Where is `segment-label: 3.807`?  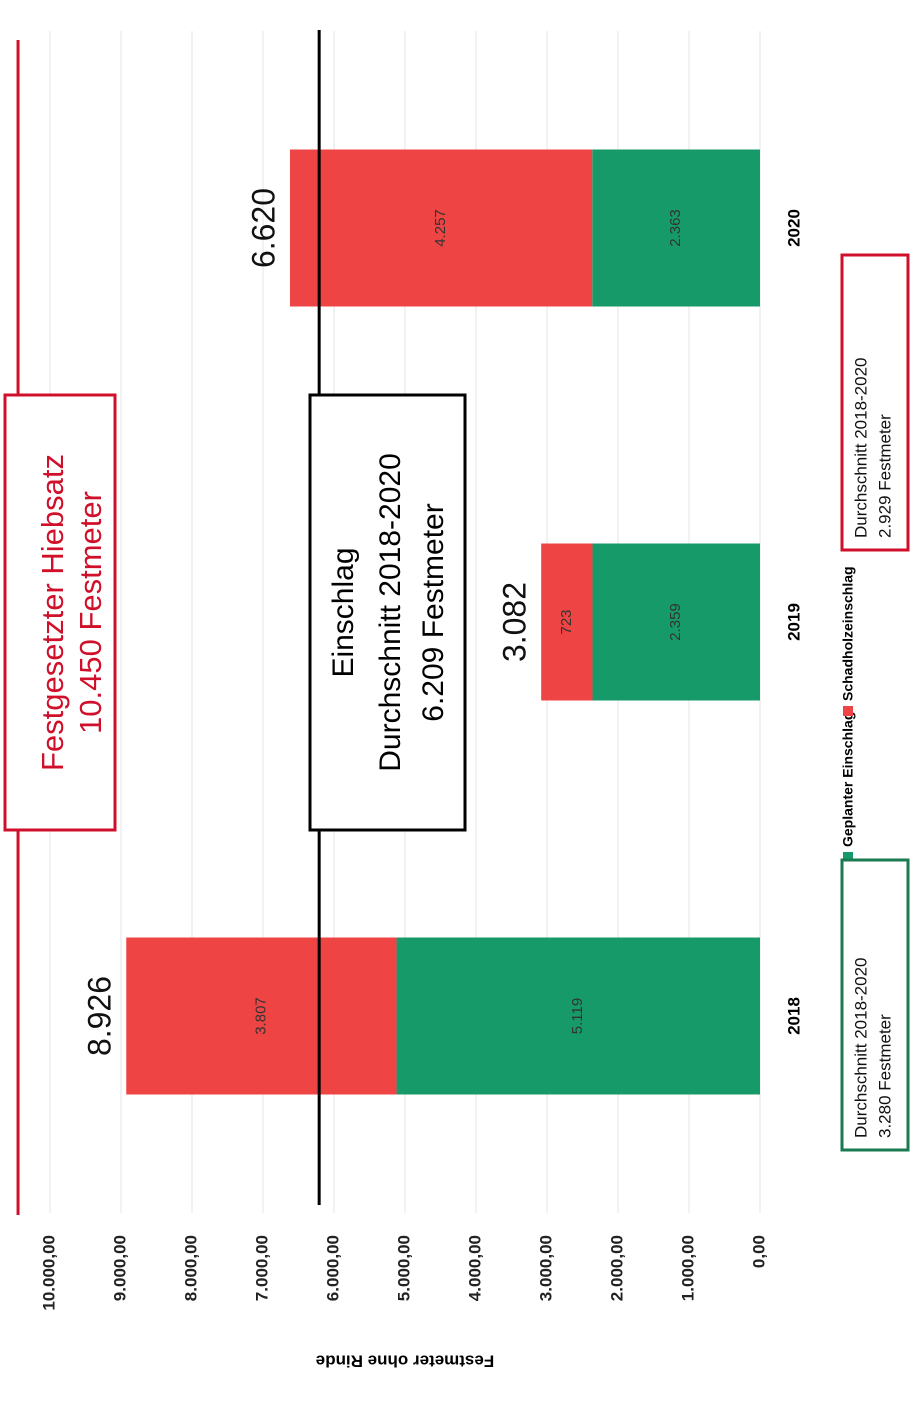
segment-label: 3.807 is located at coordinates (260, 1016).